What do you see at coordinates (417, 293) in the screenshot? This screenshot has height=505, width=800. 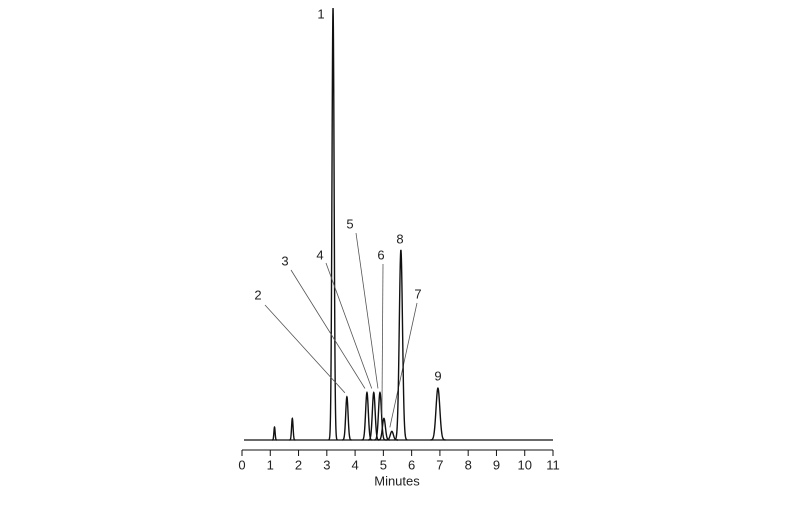 I see `peak-label: 7` at bounding box center [417, 293].